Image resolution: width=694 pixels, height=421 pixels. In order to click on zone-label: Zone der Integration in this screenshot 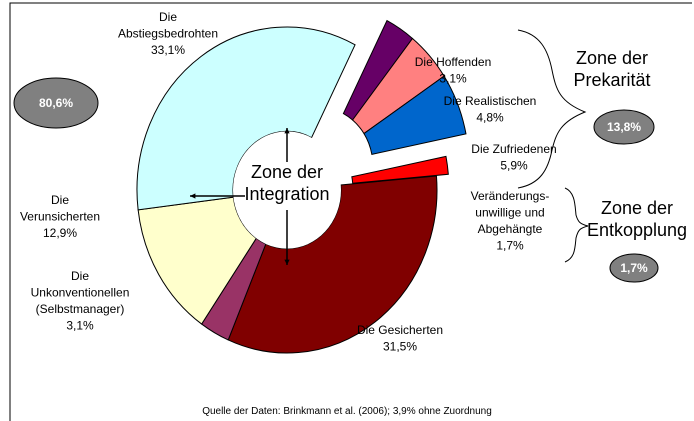, I will do `click(286, 183)`.